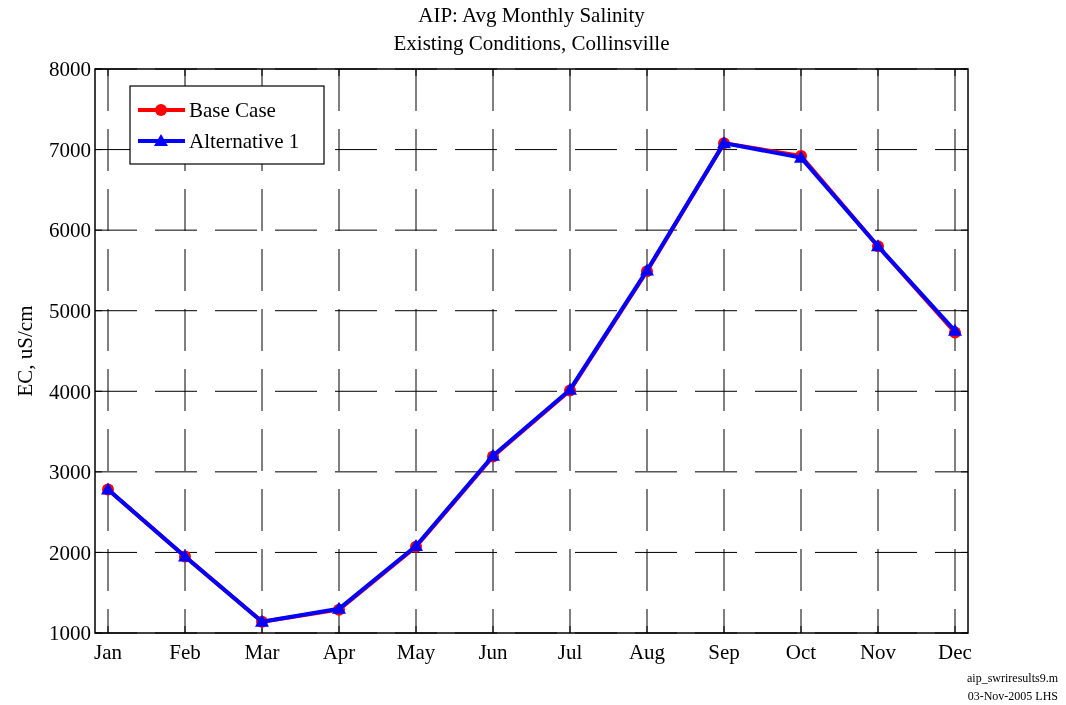  Describe the element at coordinates (70, 149) in the screenshot. I see `y-tick-label: 7000` at that location.